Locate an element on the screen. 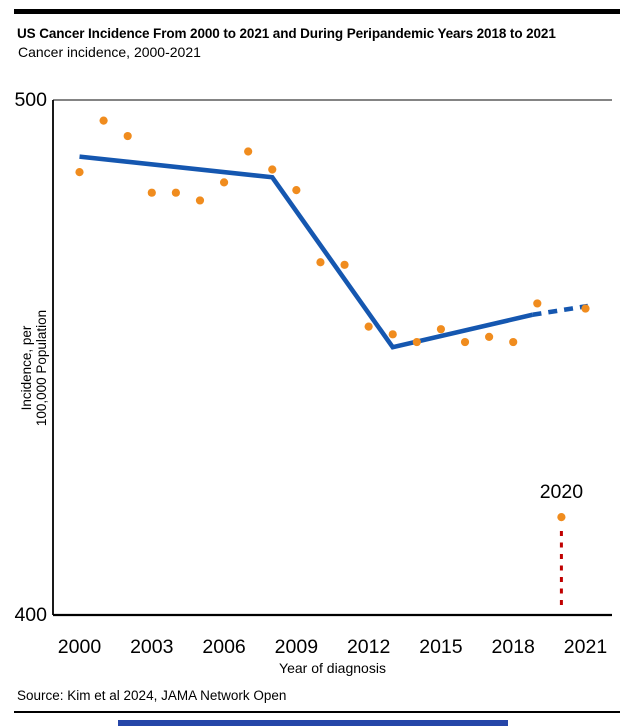 This screenshot has width=634, height=726. data-point-2002 is located at coordinates (127, 136).